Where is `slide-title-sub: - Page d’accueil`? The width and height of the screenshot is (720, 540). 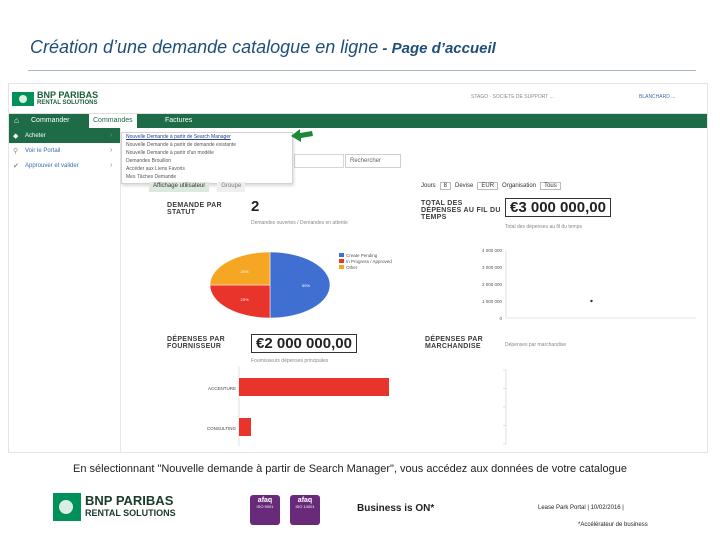 slide-title-sub: - Page d’accueil is located at coordinates (437, 48).